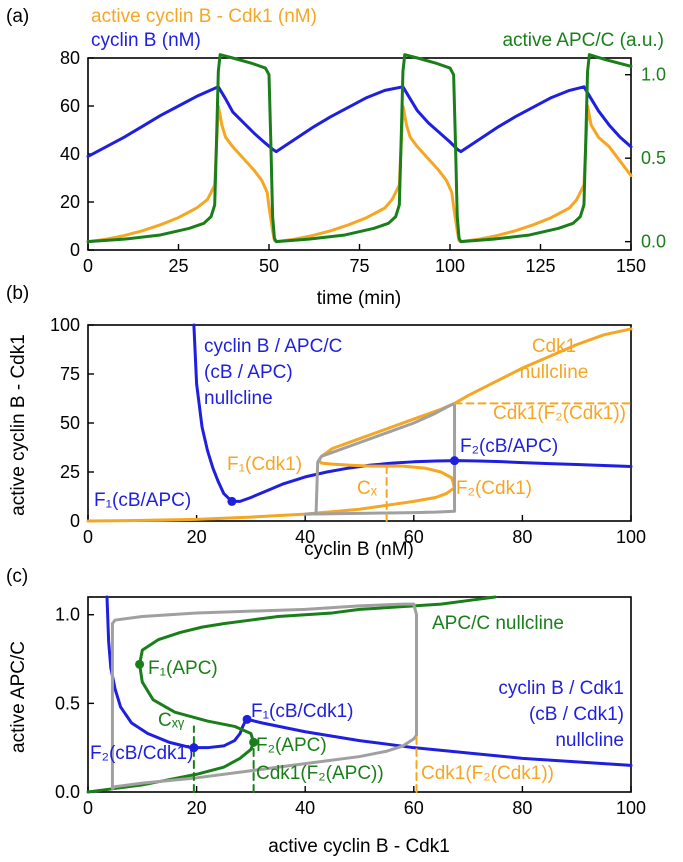 Image resolution: width=683 pixels, height=862 pixels. Describe the element at coordinates (554, 346) in the screenshot. I see `annot-cdk1-line1: Cdk1` at that location.